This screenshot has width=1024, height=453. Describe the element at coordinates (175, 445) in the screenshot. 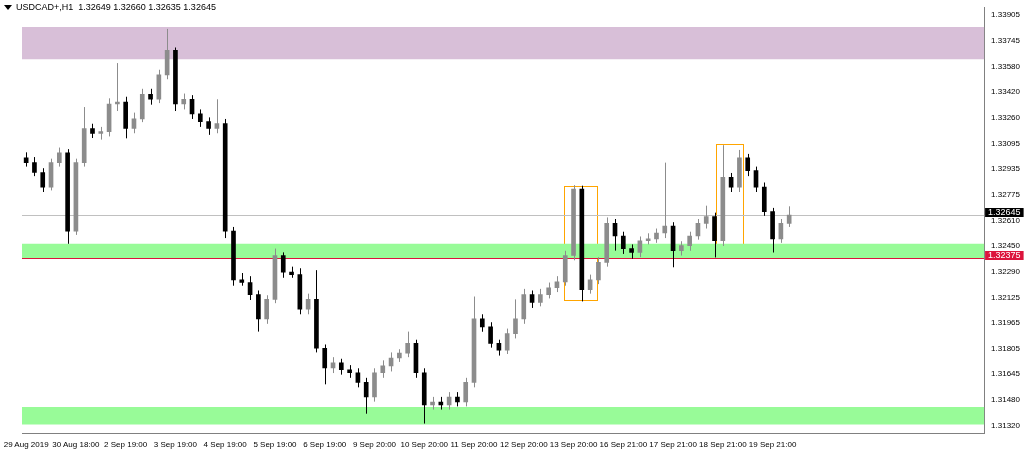

I see `x-tick-label: 3 Sep 19:00` at that location.